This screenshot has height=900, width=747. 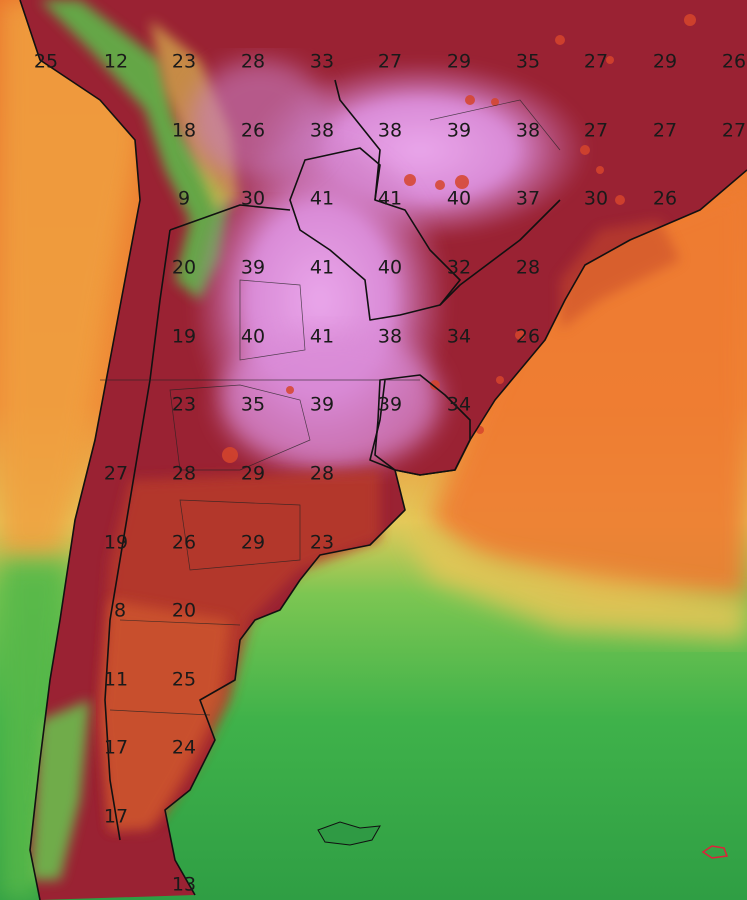 I want to click on temp-label: 11, so click(x=116, y=680).